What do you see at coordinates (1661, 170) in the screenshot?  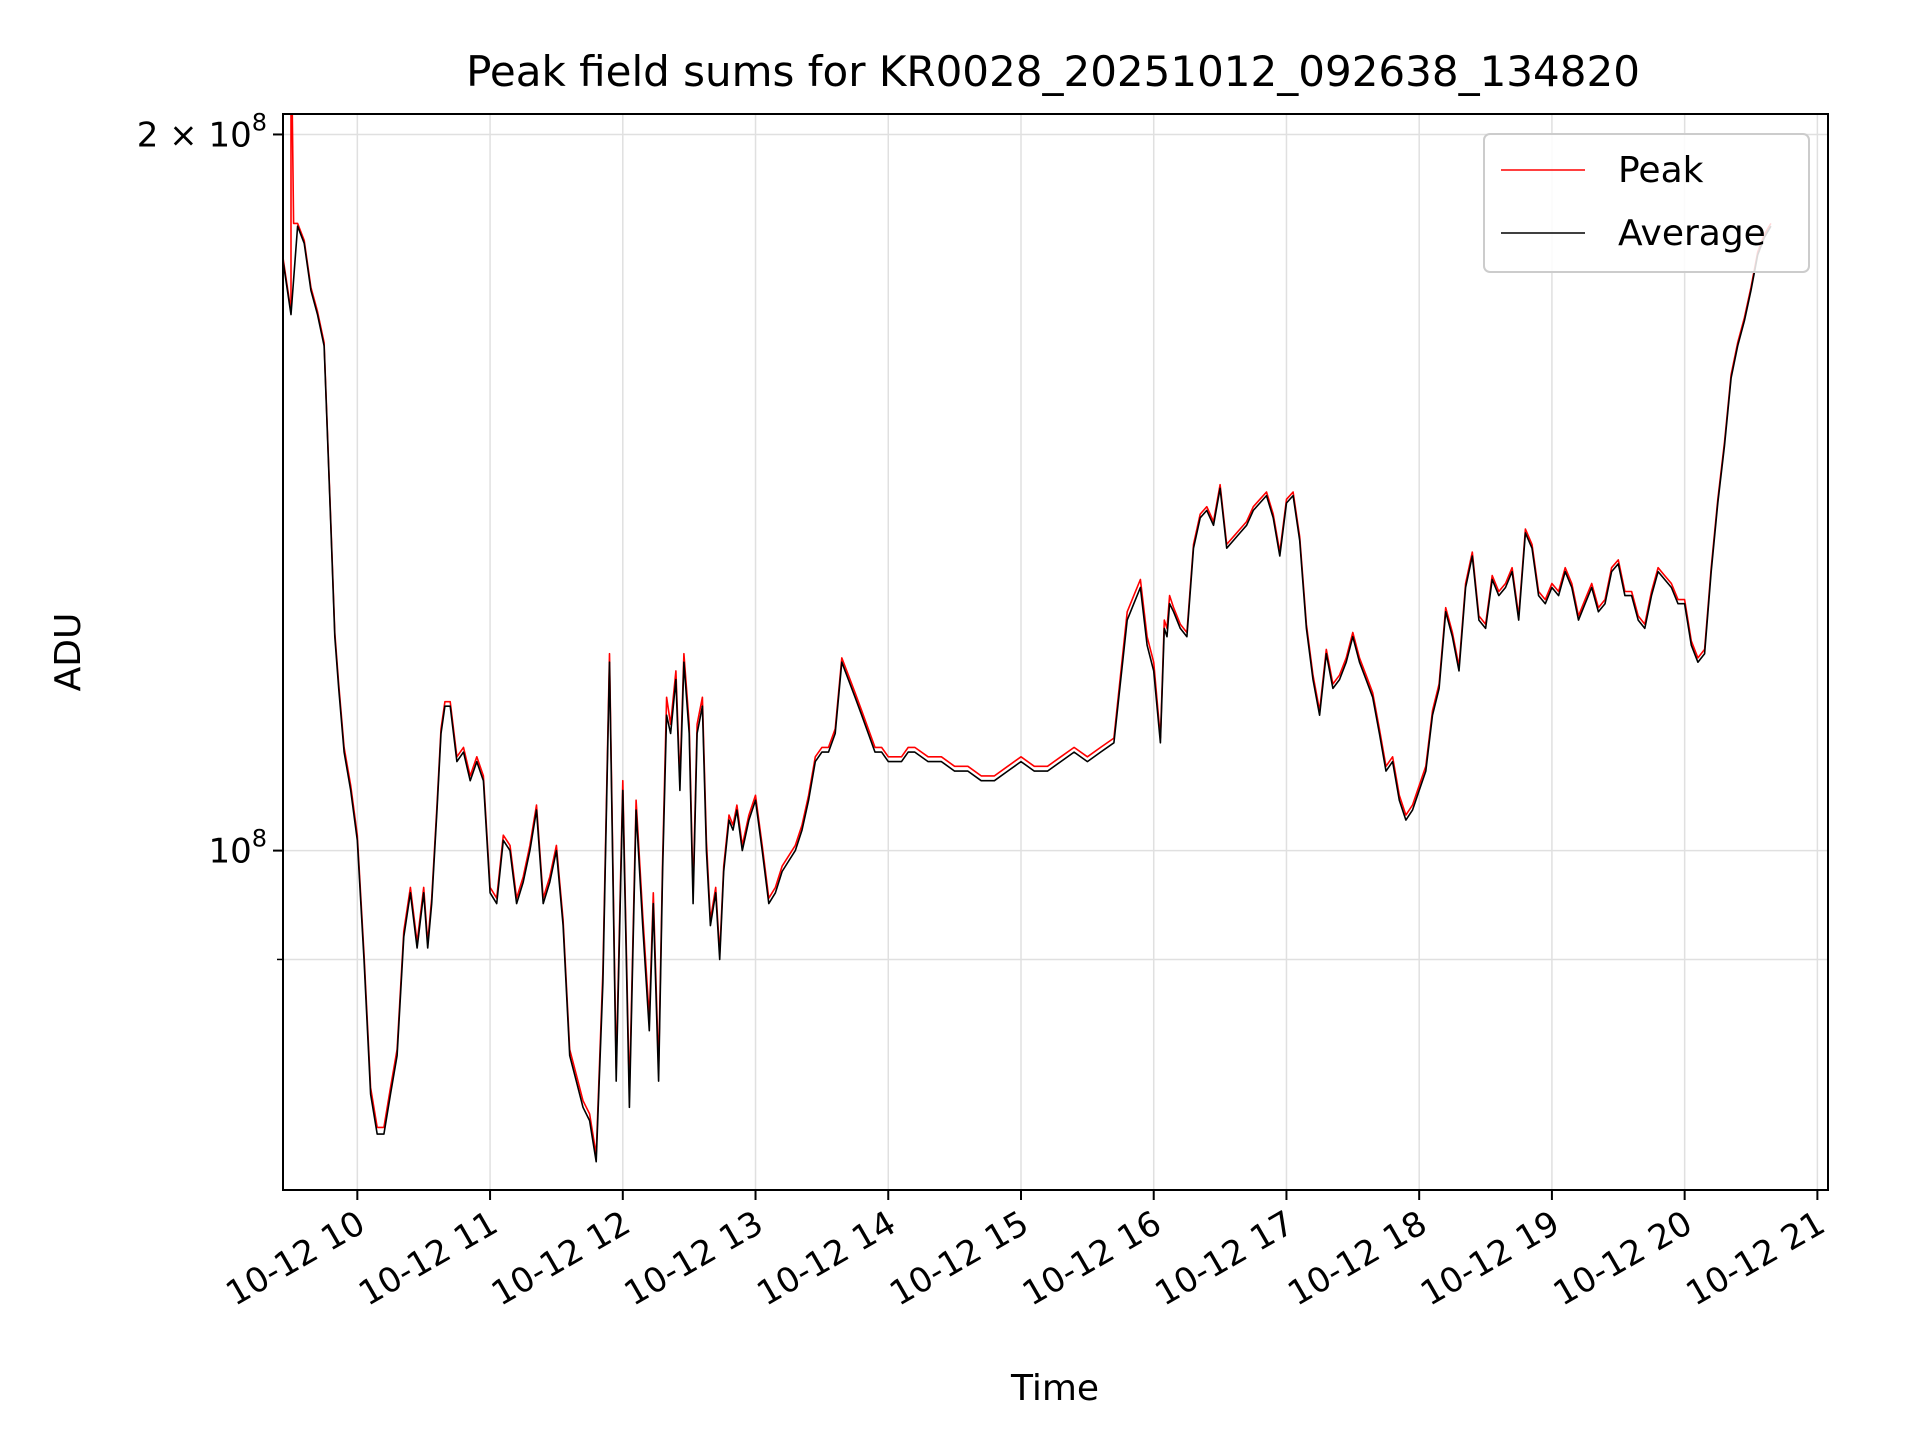 I see `legend-label-peak: Peak` at bounding box center [1661, 170].